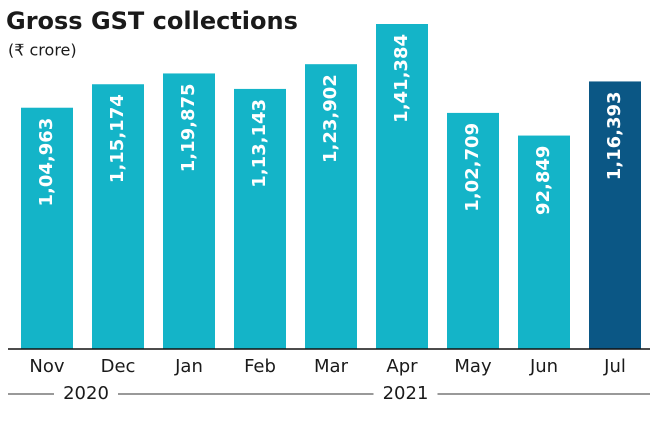  I want to click on value-label: 1,02,709, so click(472, 167).